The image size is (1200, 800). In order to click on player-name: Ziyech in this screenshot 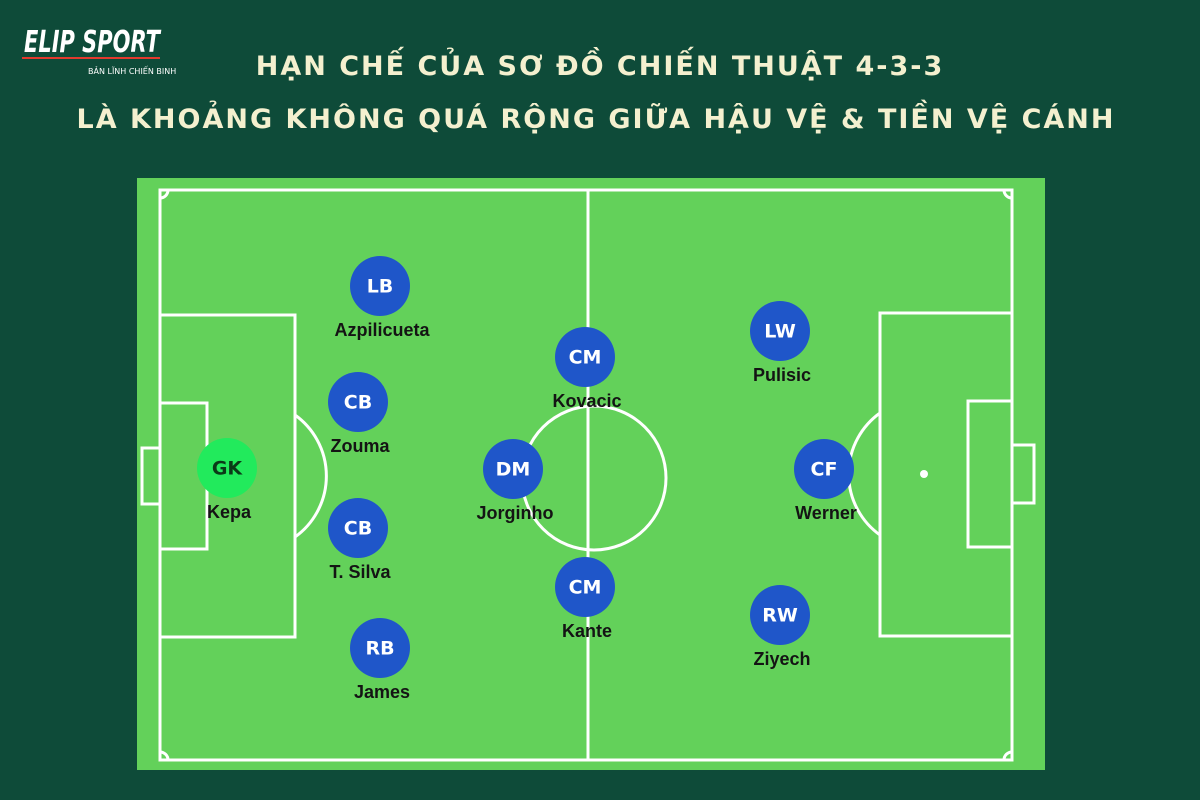, I will do `click(781, 659)`.